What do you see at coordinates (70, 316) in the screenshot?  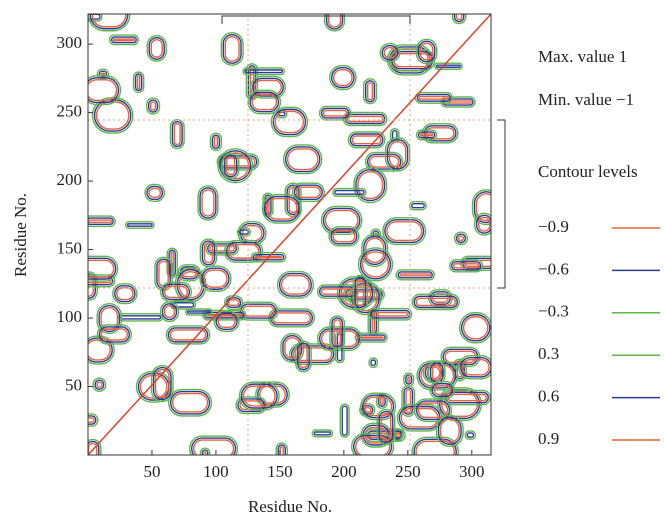 I see `y-tick-label: 100` at bounding box center [70, 316].